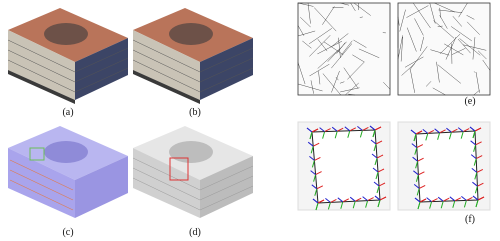 The height and width of the screenshot is (241, 500). Describe the element at coordinates (195, 232) in the screenshot. I see `label: (d)` at that location.